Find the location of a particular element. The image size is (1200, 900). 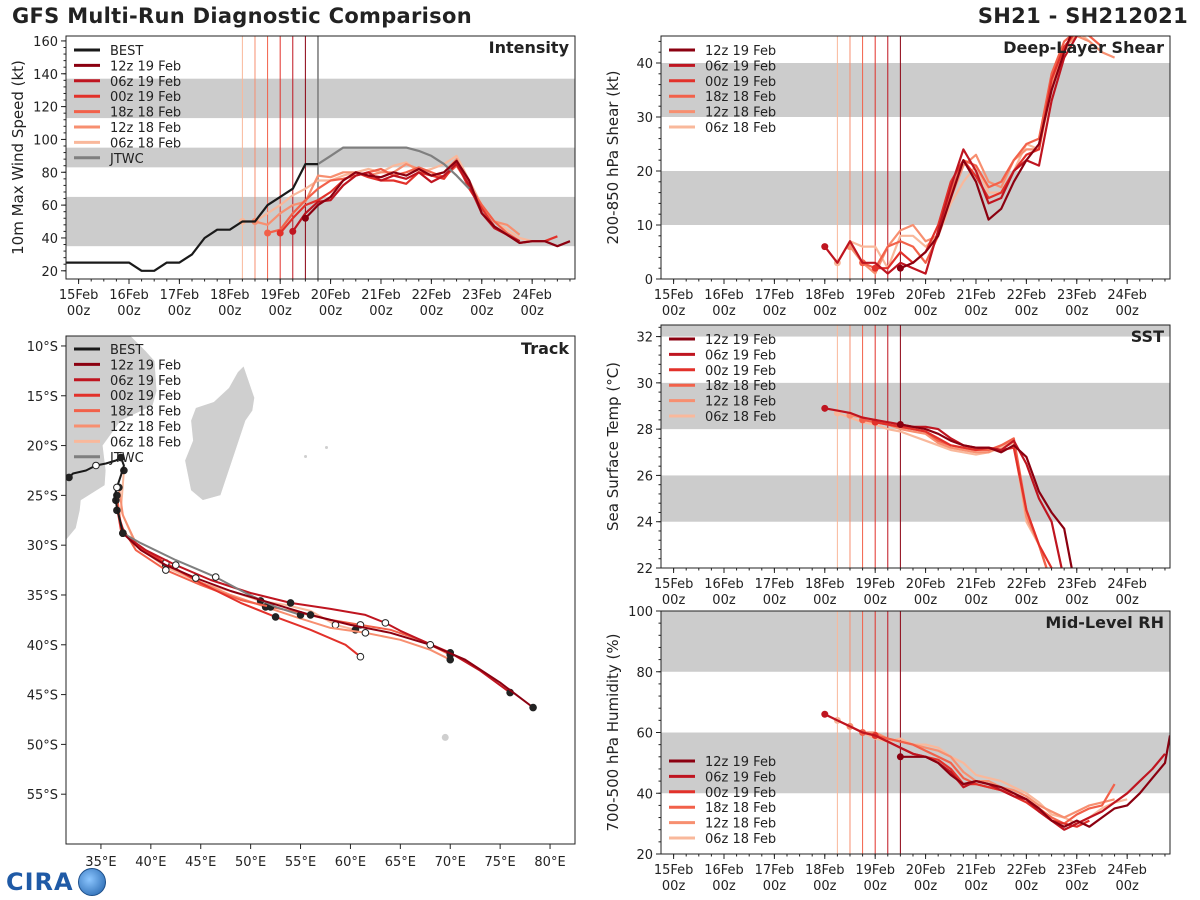

axes-frame is located at coordinates (915, 446).